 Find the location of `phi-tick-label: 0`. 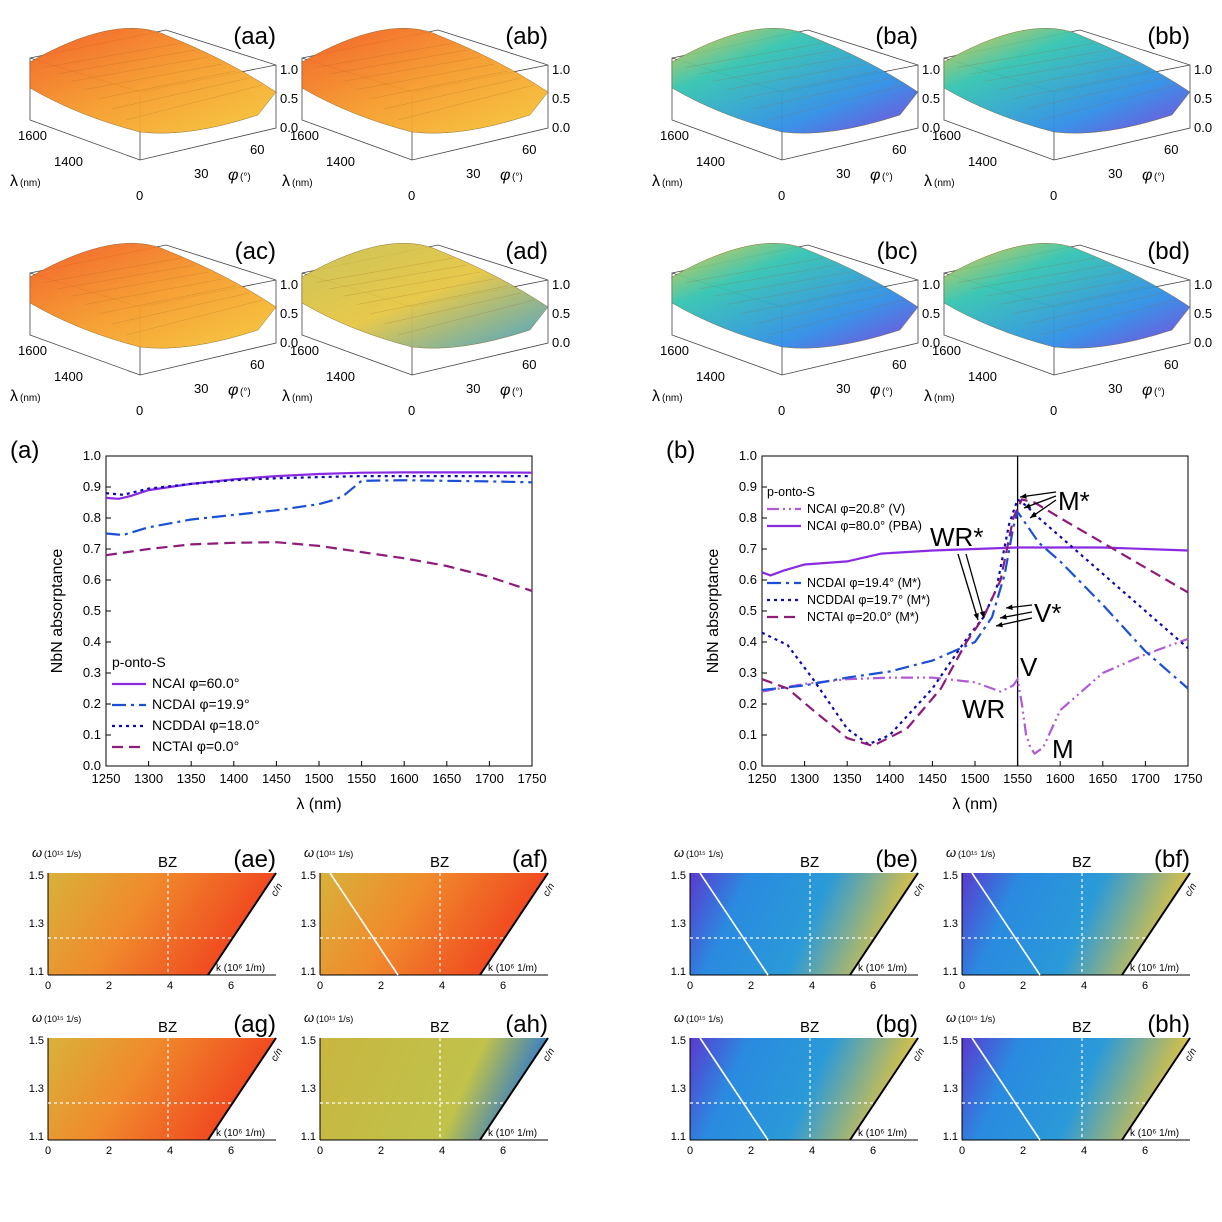

phi-tick-label: 0 is located at coordinates (781, 410).